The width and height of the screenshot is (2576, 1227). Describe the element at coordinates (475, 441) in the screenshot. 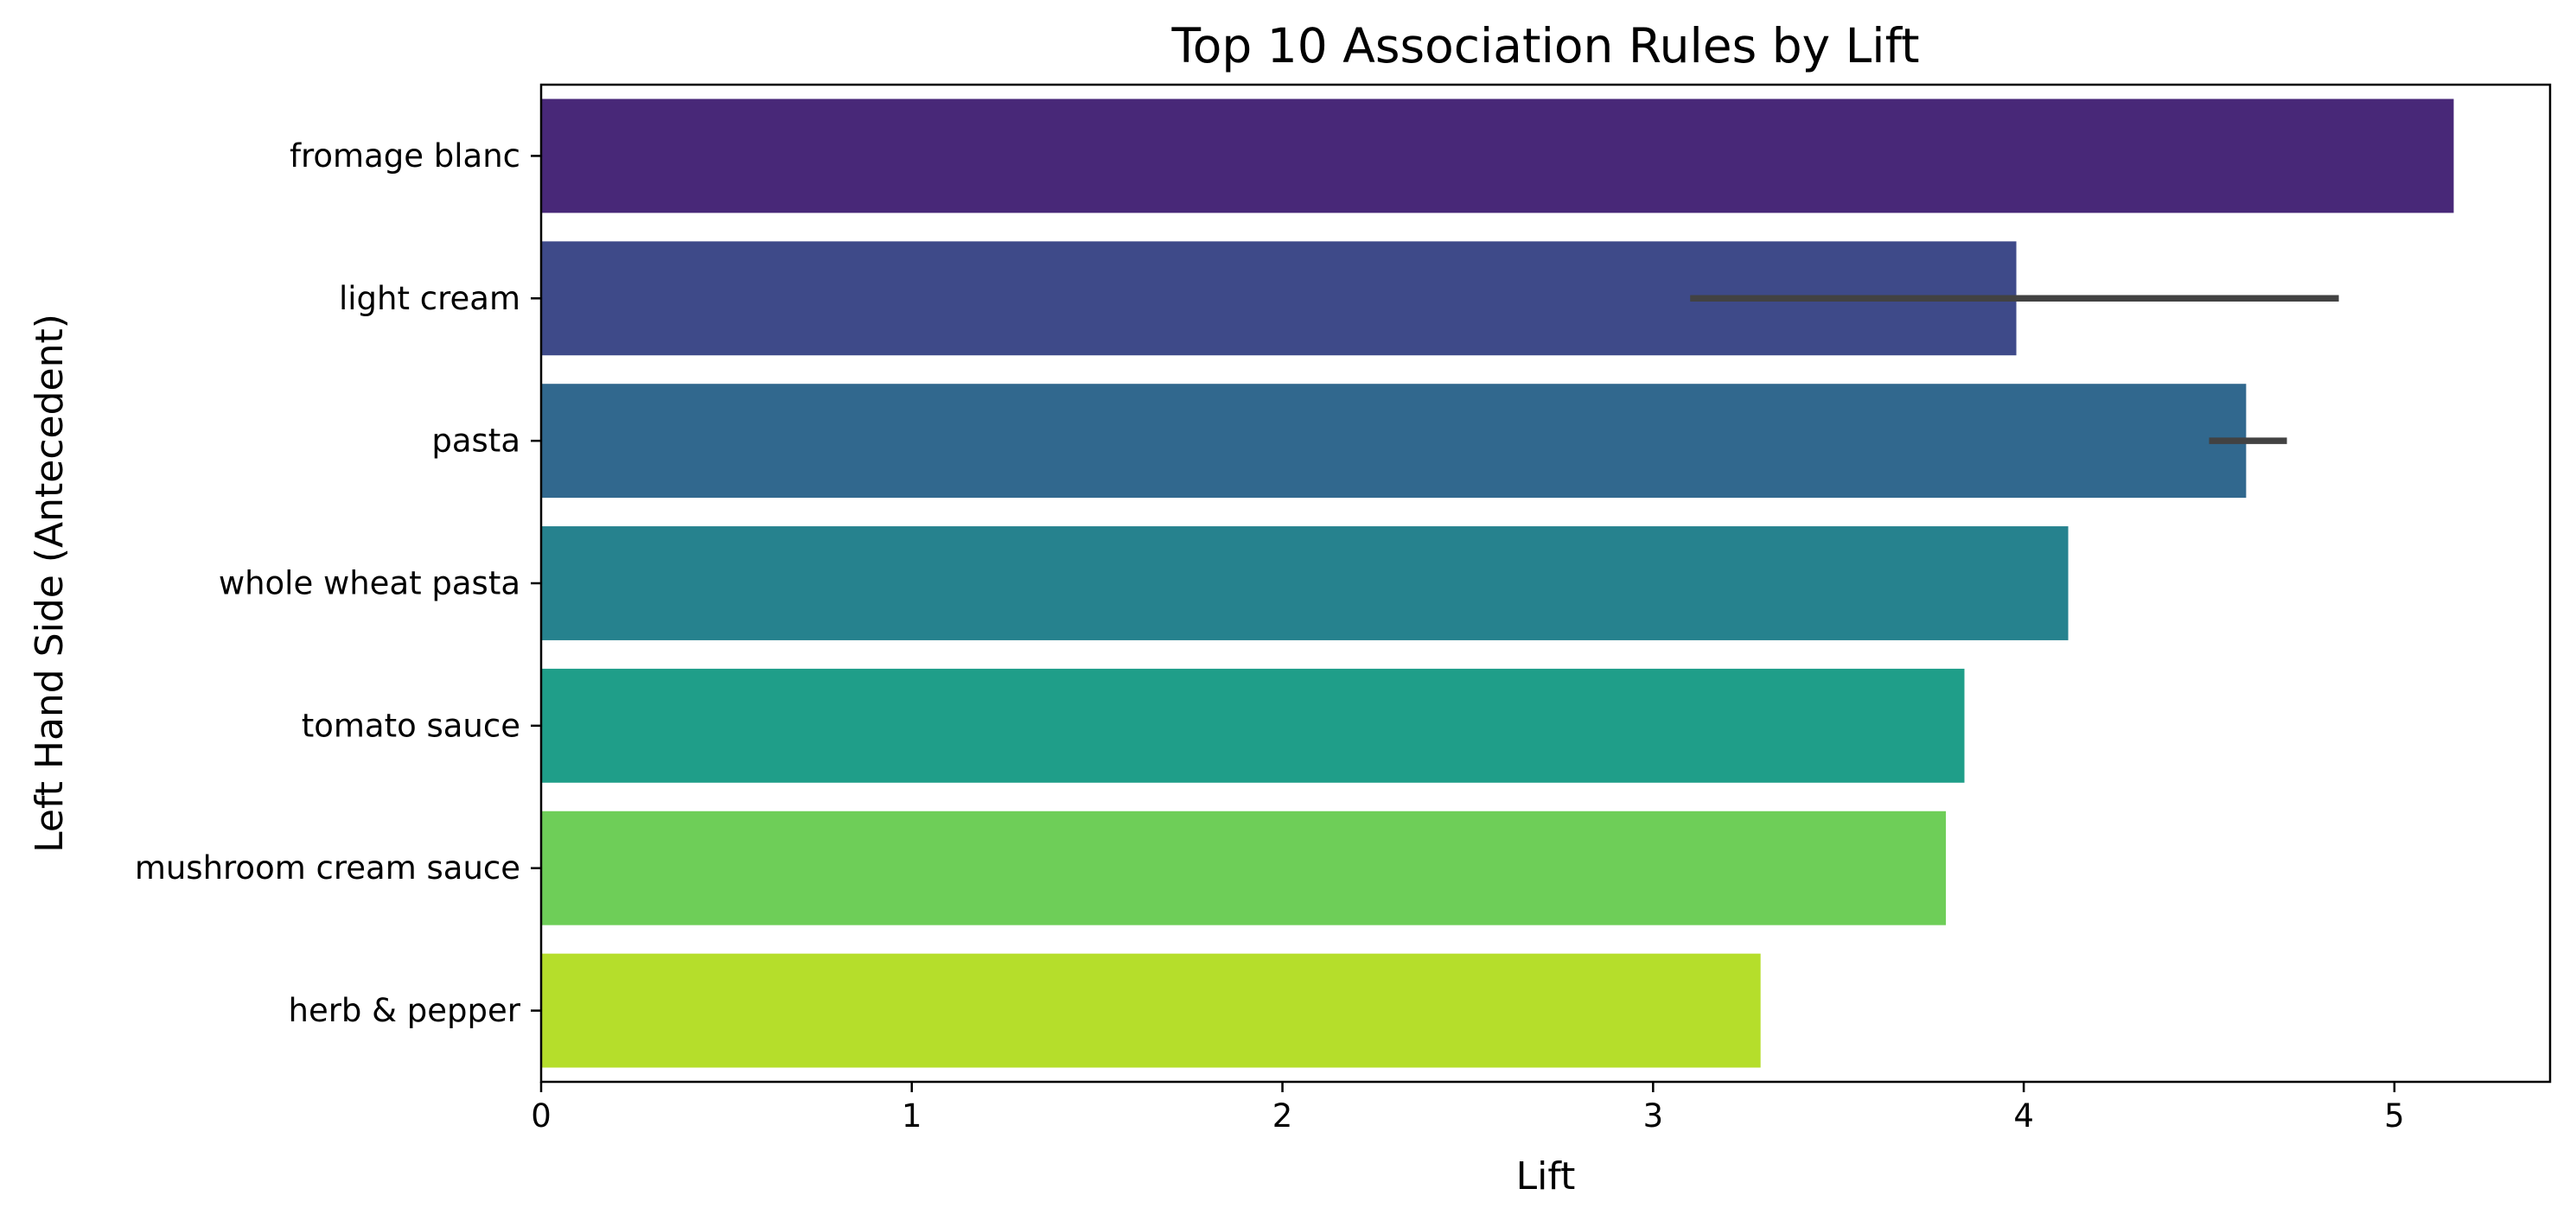

I see `y-tick-label: pasta` at that location.